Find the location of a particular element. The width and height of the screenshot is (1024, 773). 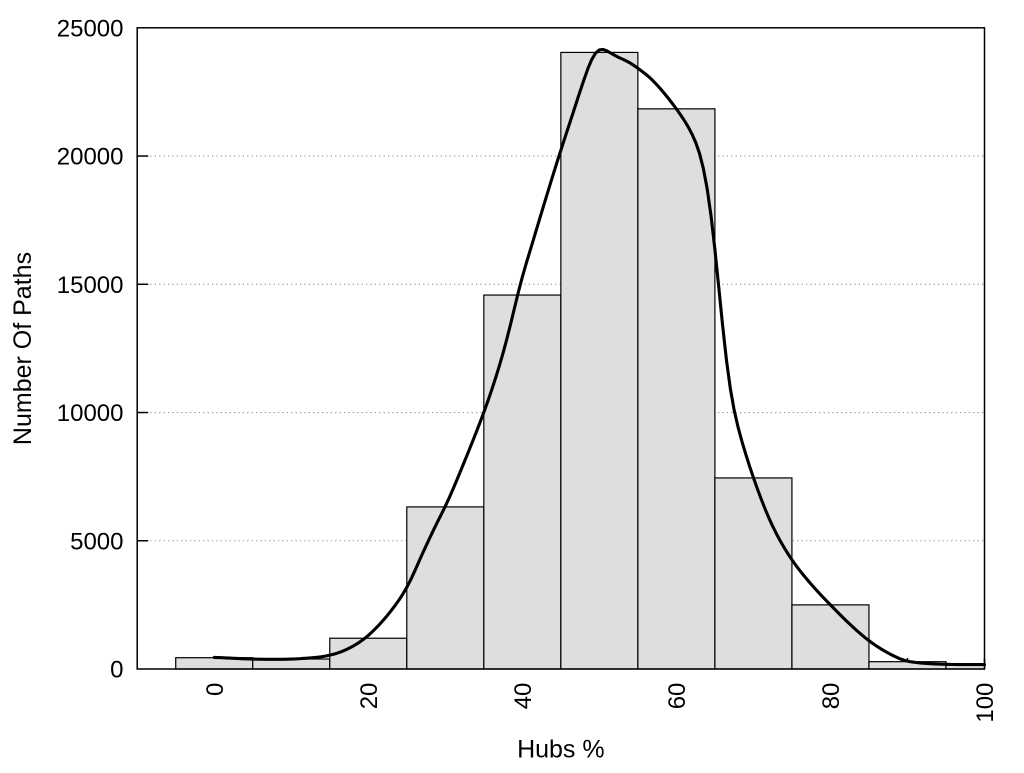

y-tick-label-0: 0 is located at coordinates (116, 670).